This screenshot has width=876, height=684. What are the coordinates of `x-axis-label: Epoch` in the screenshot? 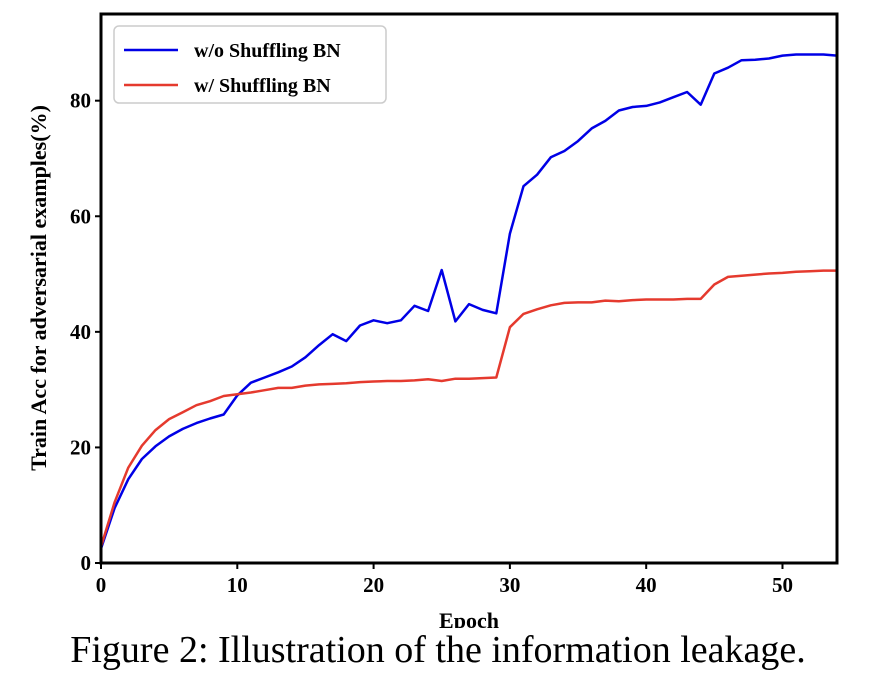 It's located at (469, 618).